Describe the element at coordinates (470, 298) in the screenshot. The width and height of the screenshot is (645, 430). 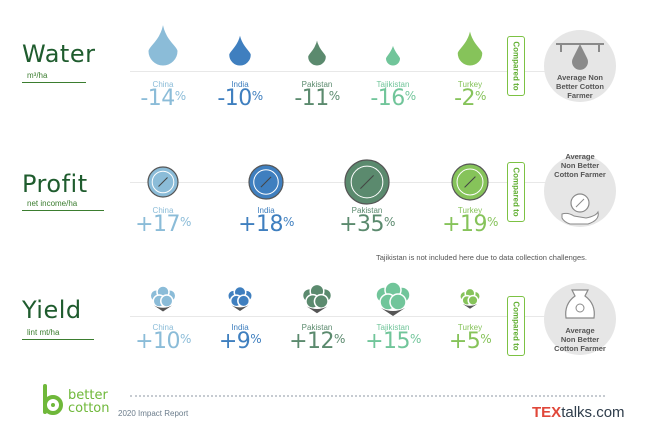
I see `cotton-icon-turkey` at that location.